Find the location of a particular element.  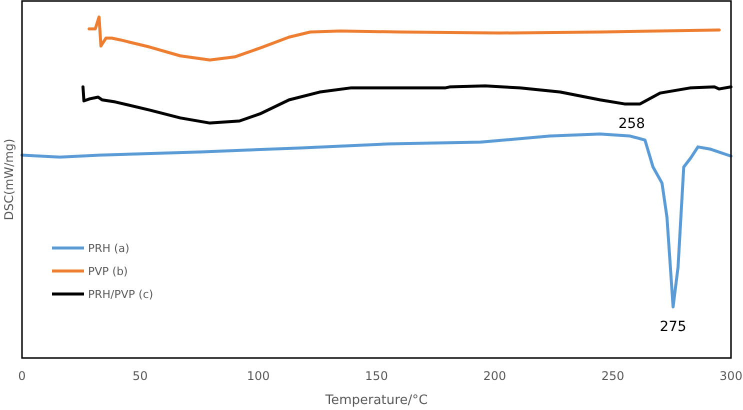

legend-label: PRH/PVP (c) is located at coordinates (121, 294).